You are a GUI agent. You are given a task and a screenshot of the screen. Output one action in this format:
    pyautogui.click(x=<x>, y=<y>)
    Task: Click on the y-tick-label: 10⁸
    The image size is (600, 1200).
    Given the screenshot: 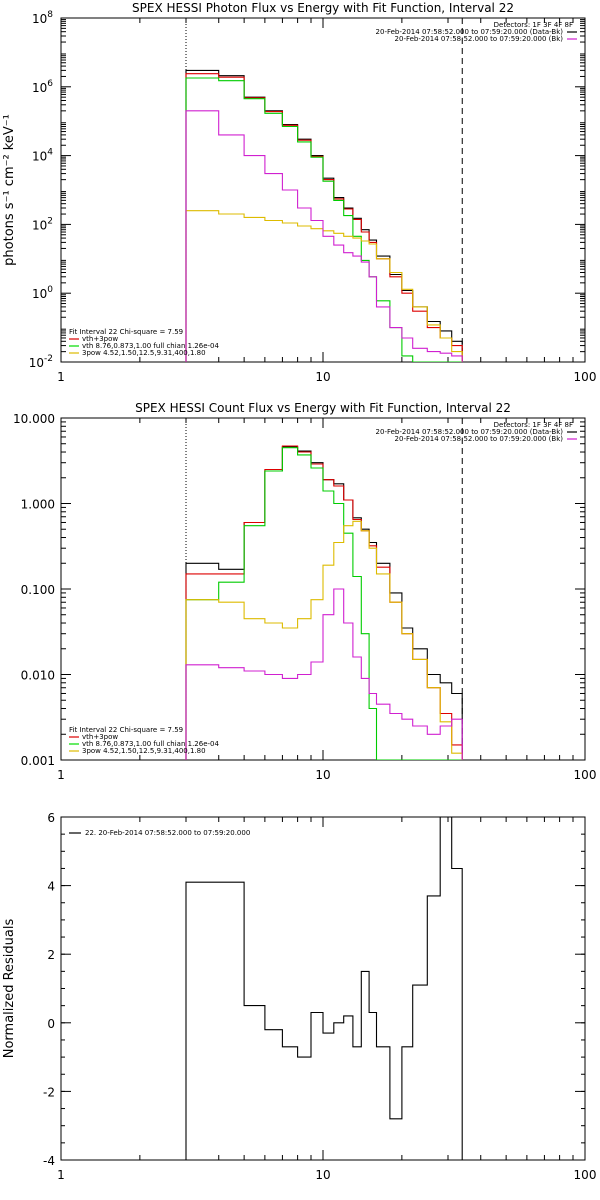 What is the action you would take?
    pyautogui.click(x=42, y=18)
    